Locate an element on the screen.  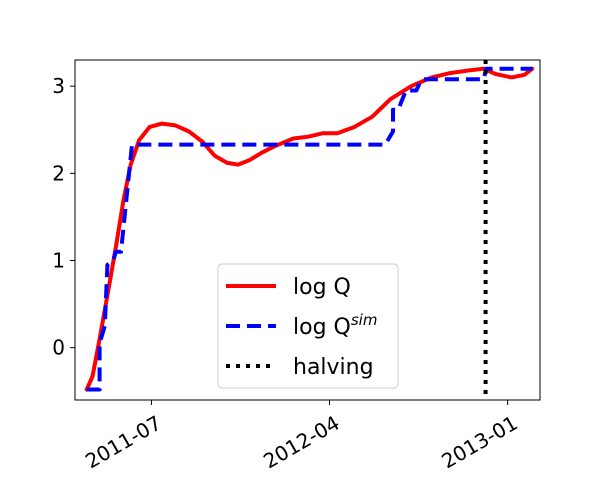
x-tick-label: 2013-01 is located at coordinates (479, 442).